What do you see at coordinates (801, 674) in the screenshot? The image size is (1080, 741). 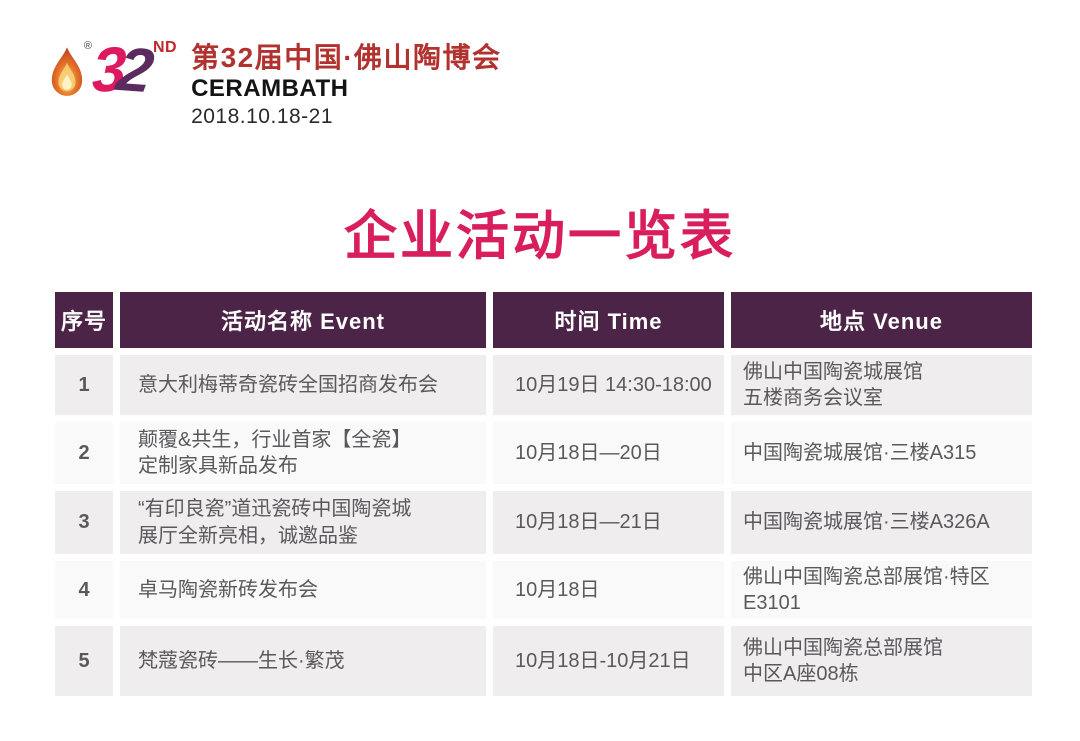 I see `venue-line: 中区A座08栋` at bounding box center [801, 674].